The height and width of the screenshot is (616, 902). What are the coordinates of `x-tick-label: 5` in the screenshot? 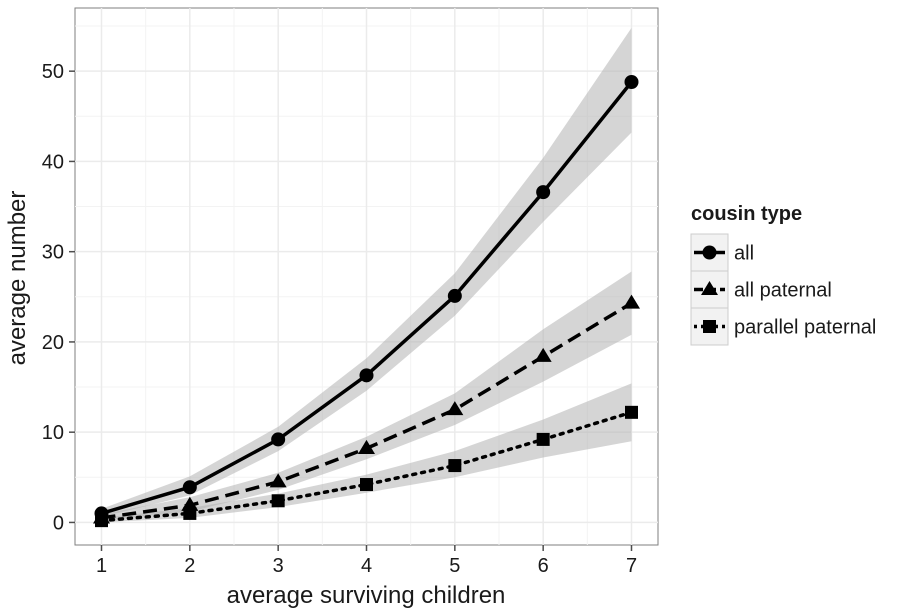 It's located at (454, 566).